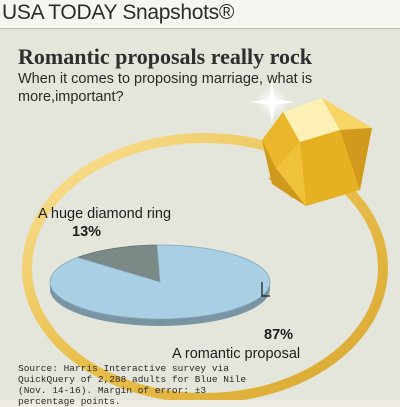 The width and height of the screenshot is (400, 407). Describe the element at coordinates (317, 152) in the screenshot. I see `gem-icon` at that location.